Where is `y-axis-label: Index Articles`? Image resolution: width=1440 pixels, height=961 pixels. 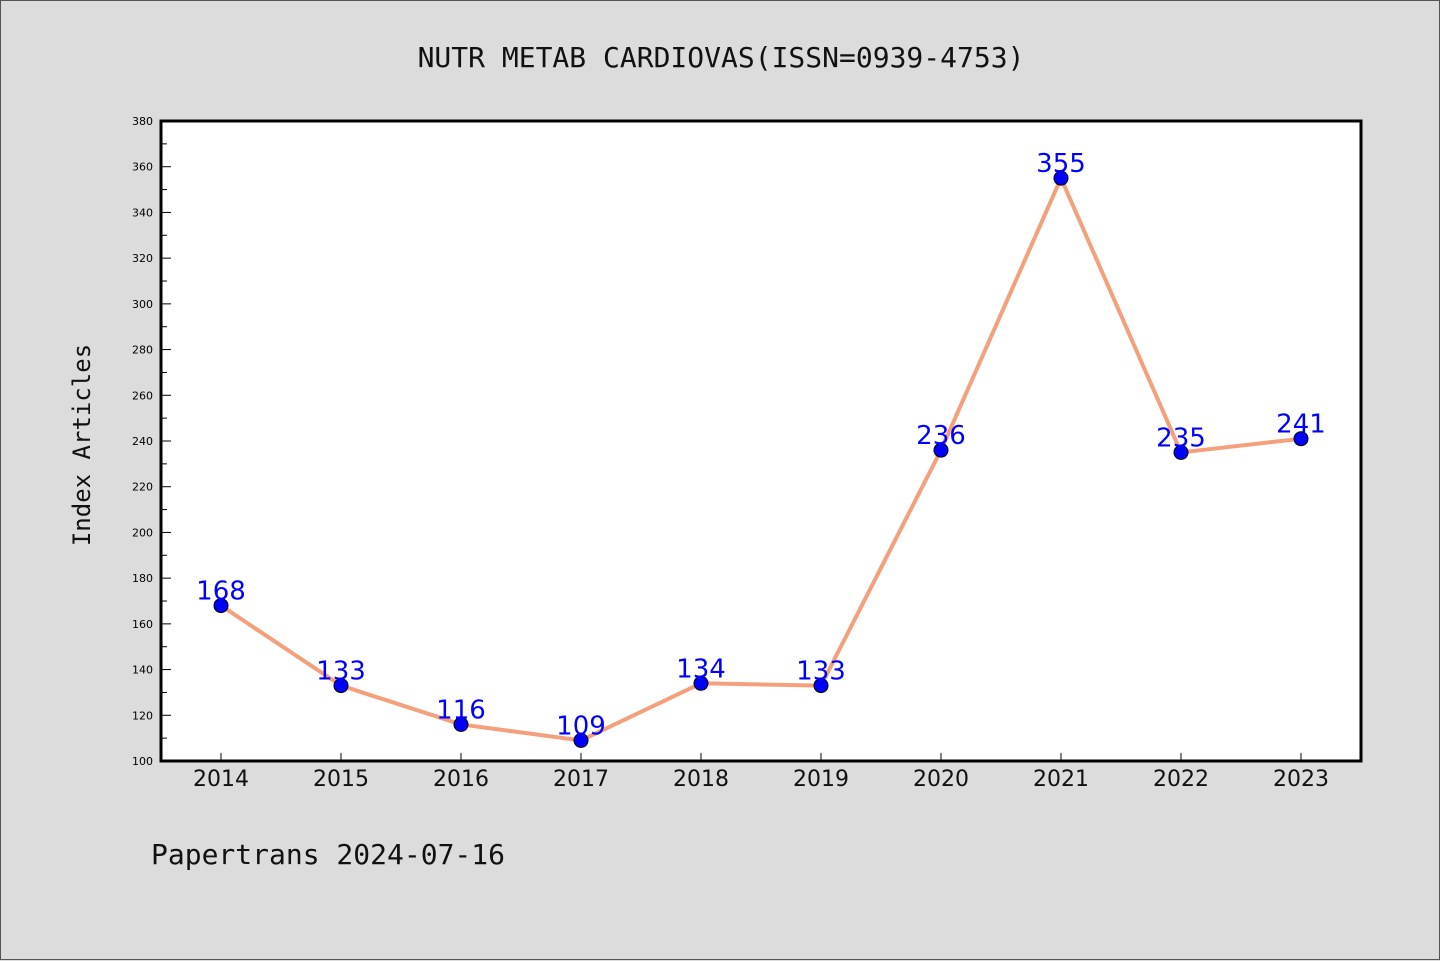 y-axis-label: Index Articles is located at coordinates (82, 445).